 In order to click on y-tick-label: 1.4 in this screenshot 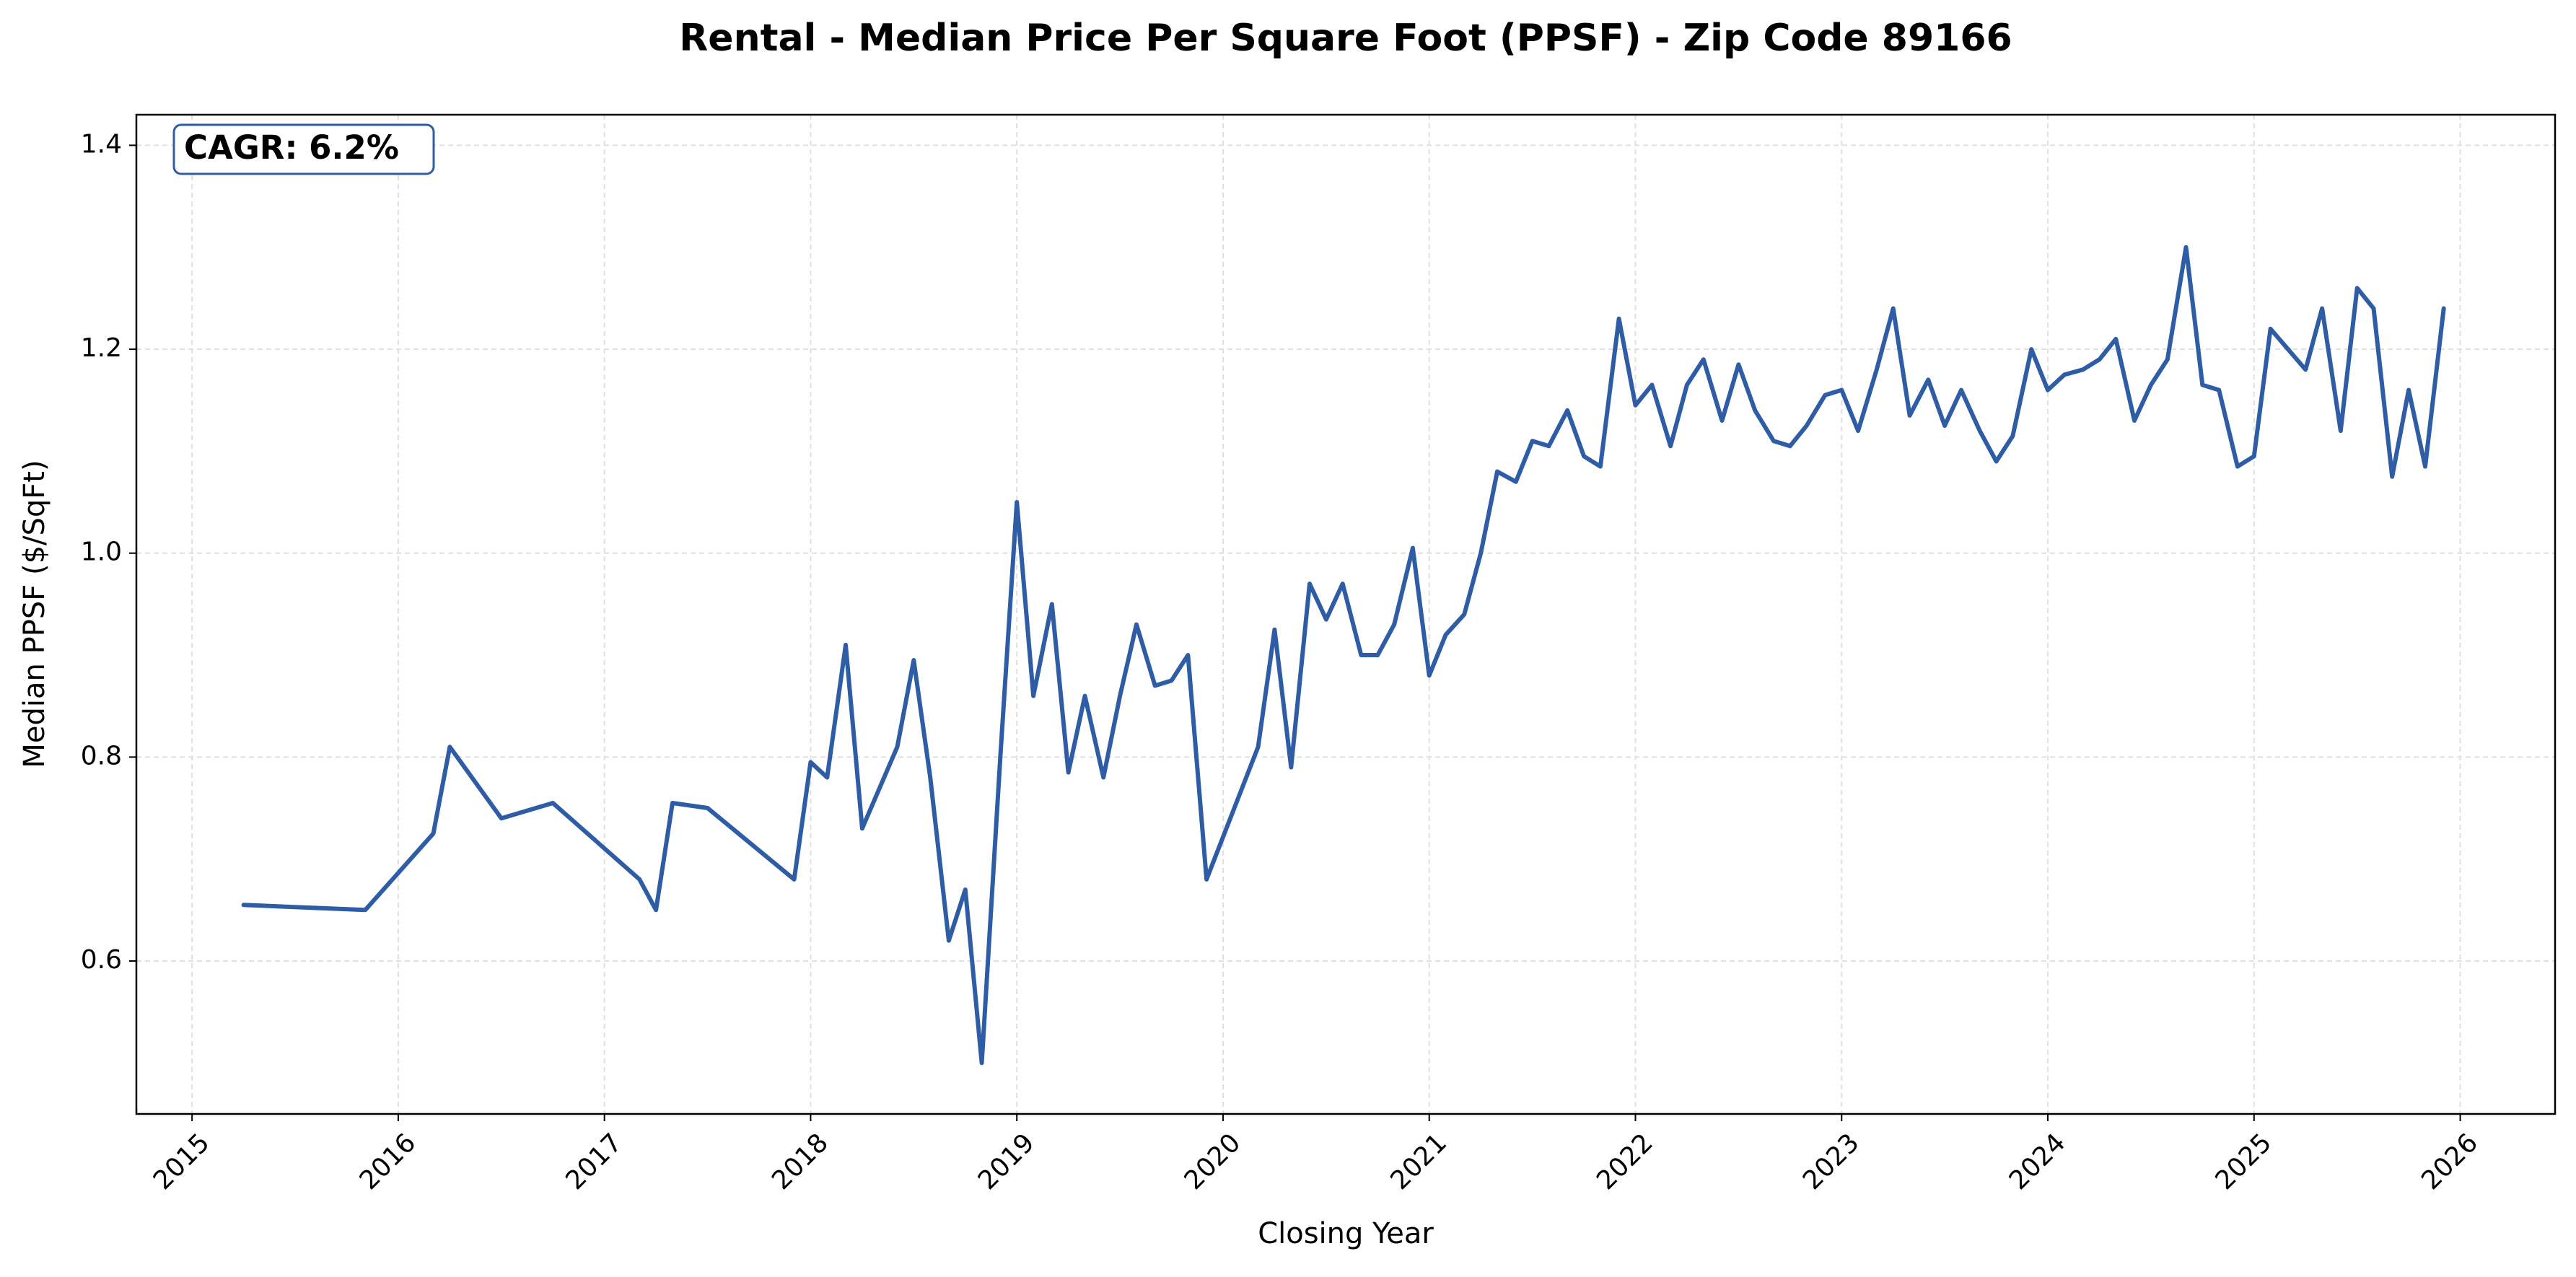, I will do `click(101, 144)`.